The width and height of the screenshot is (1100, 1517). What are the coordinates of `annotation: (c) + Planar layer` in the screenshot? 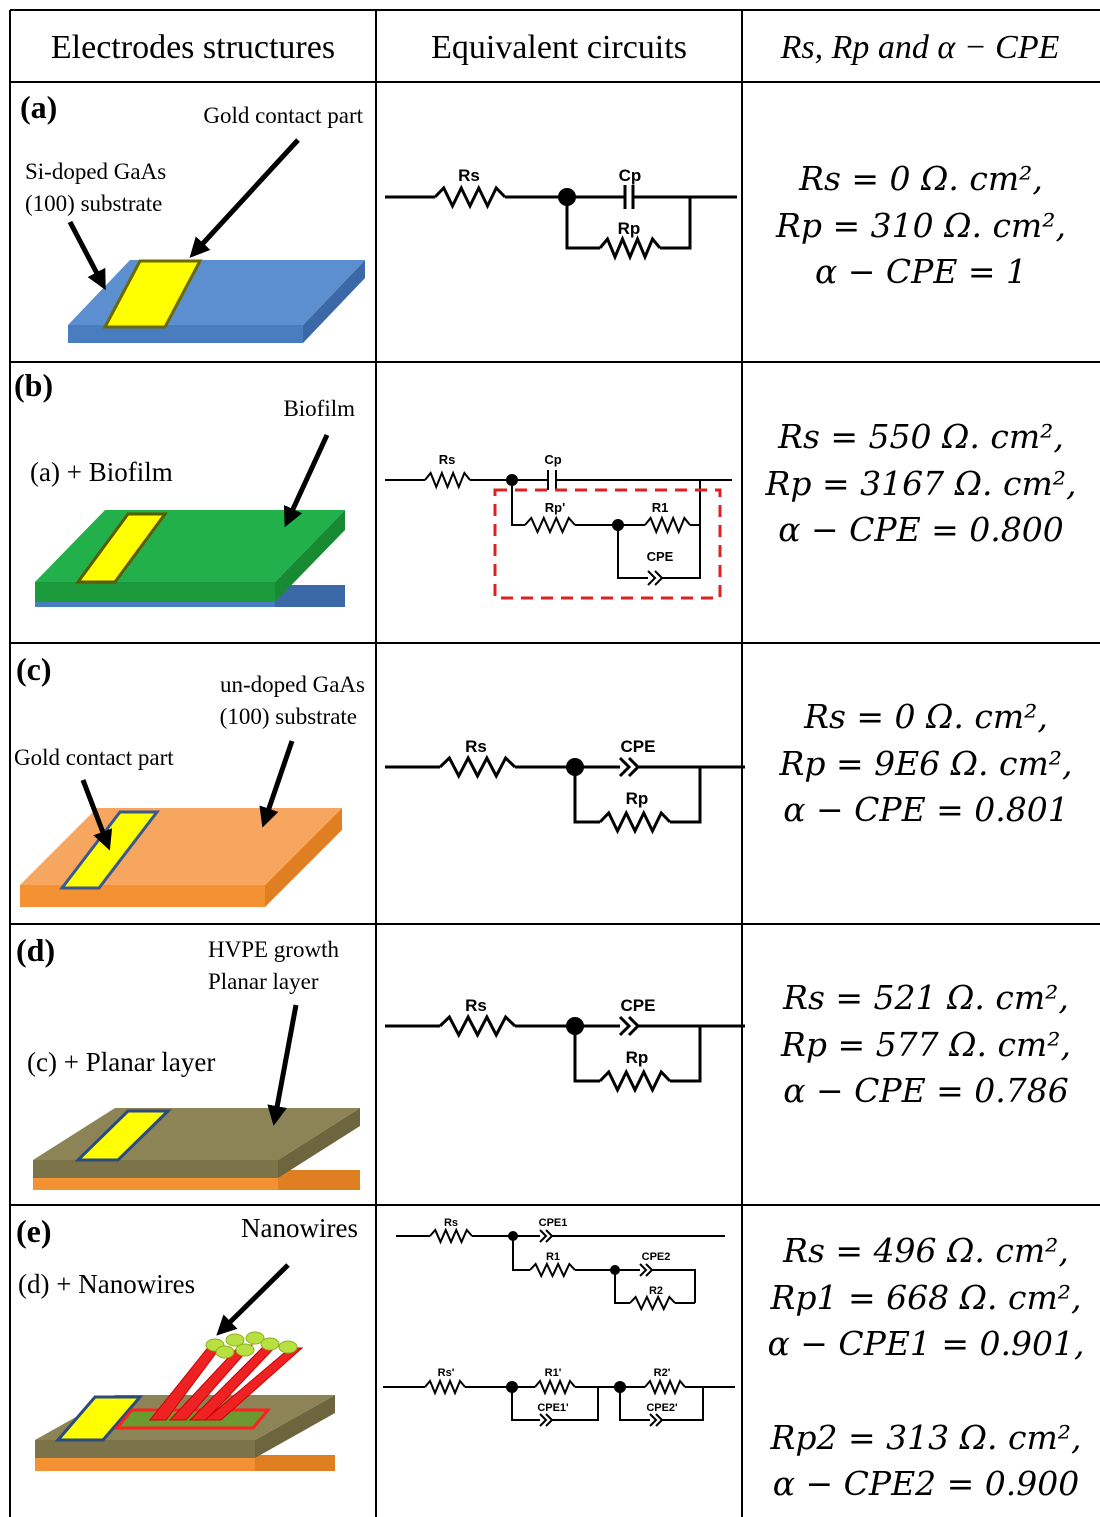 It's located at (121, 1062).